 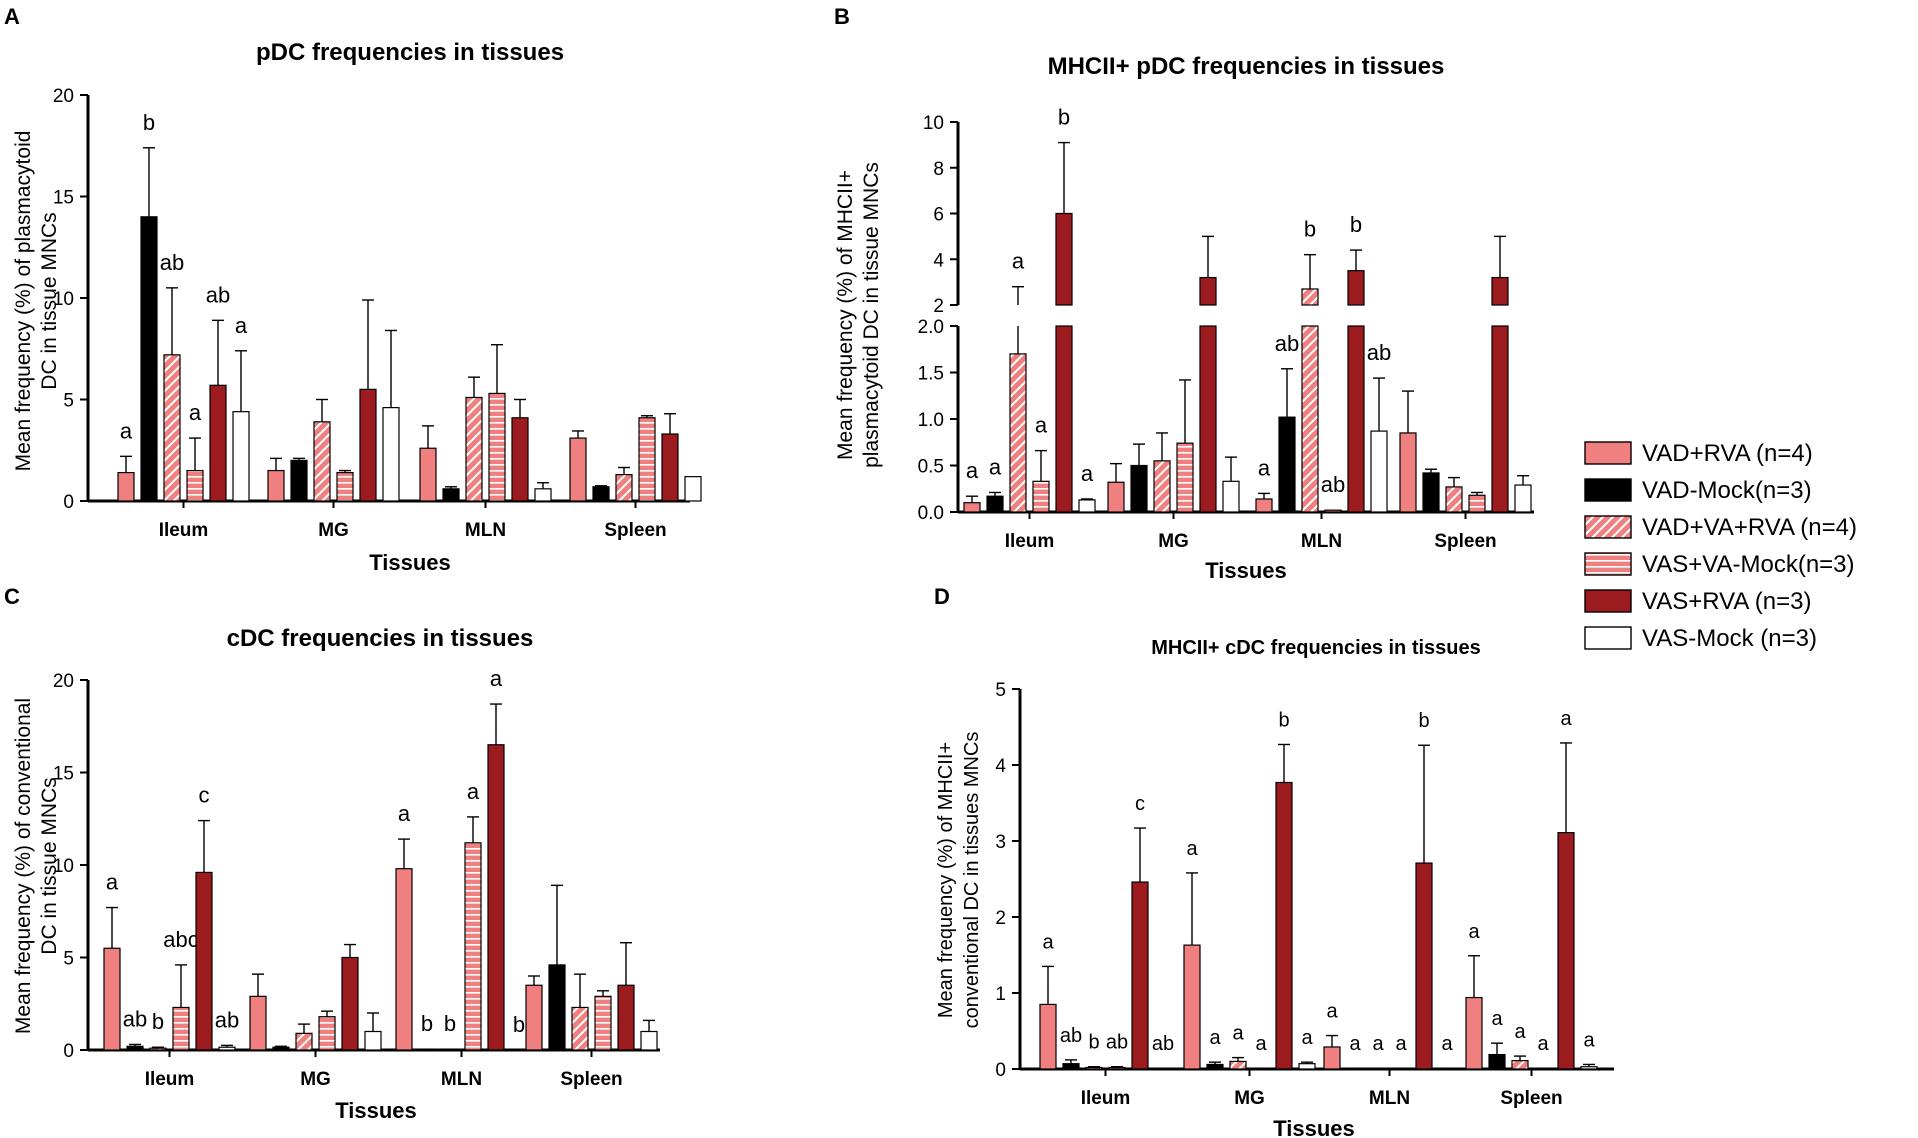 What do you see at coordinates (1726, 601) in the screenshot?
I see `legend-label: VAS+RVA (n=3)` at bounding box center [1726, 601].